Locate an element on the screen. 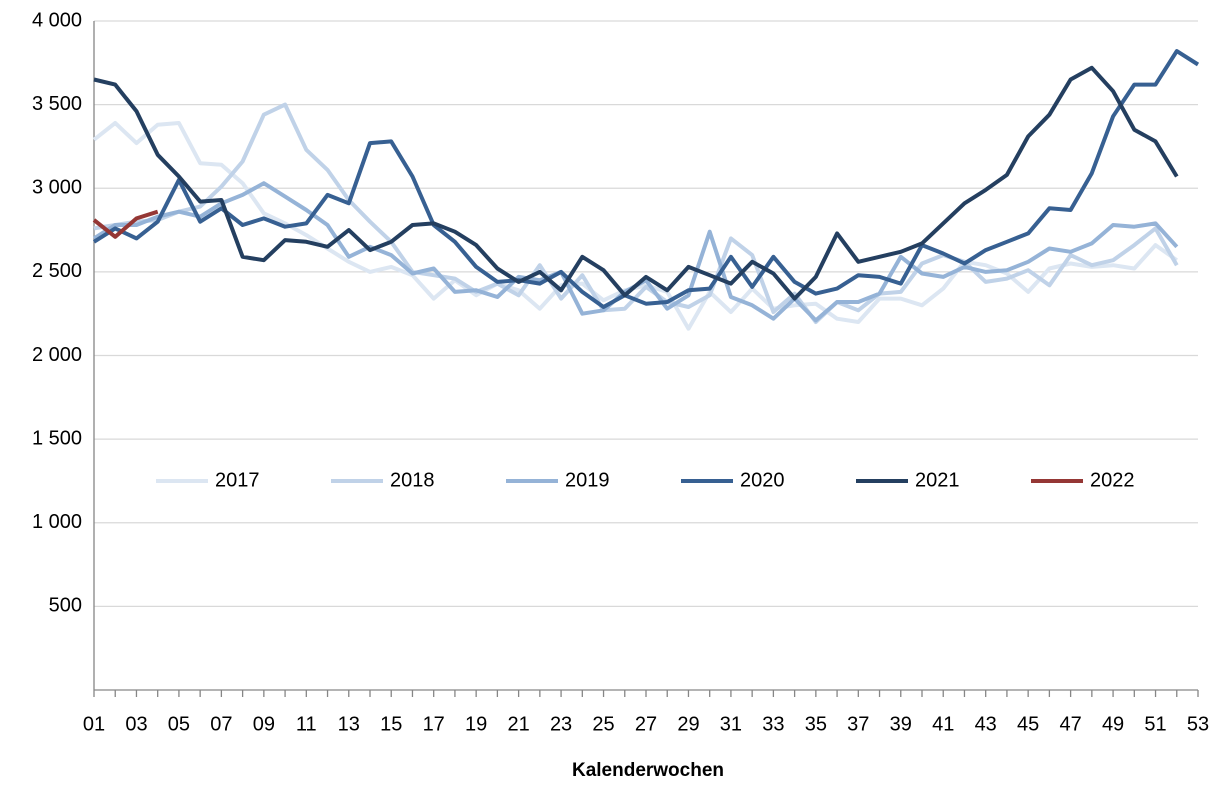 The width and height of the screenshot is (1218, 789). x-tick-label: 09 is located at coordinates (264, 724).